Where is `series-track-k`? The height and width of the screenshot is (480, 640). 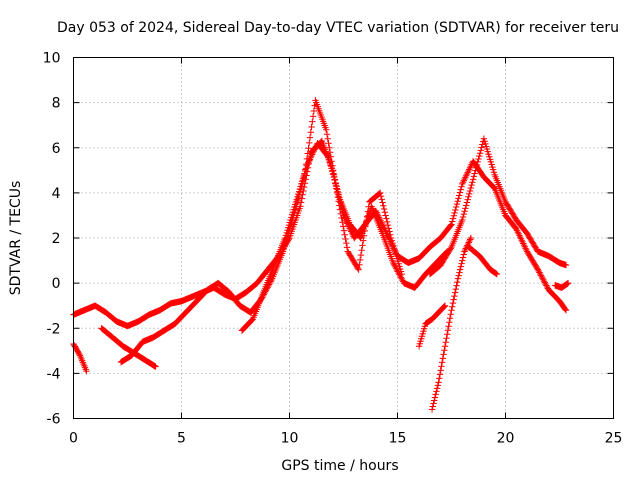 series-track-k is located at coordinates (483, 260).